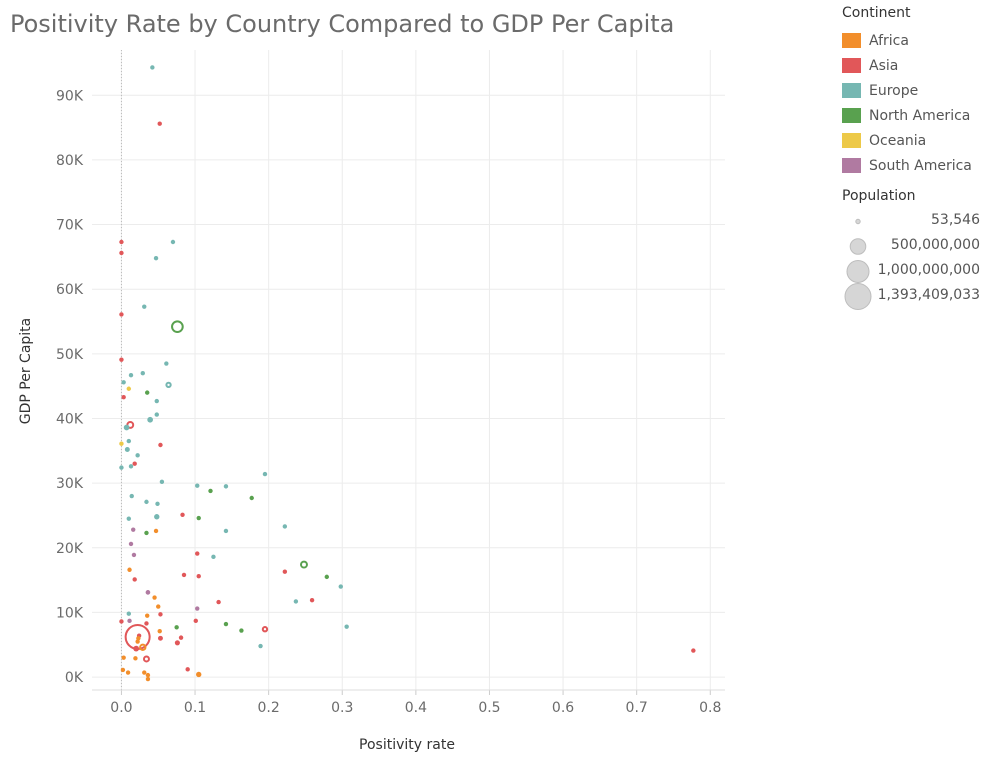 This screenshot has height=759, width=996. Describe the element at coordinates (195, 708) in the screenshot. I see `x-tick-label: 0.1` at that location.